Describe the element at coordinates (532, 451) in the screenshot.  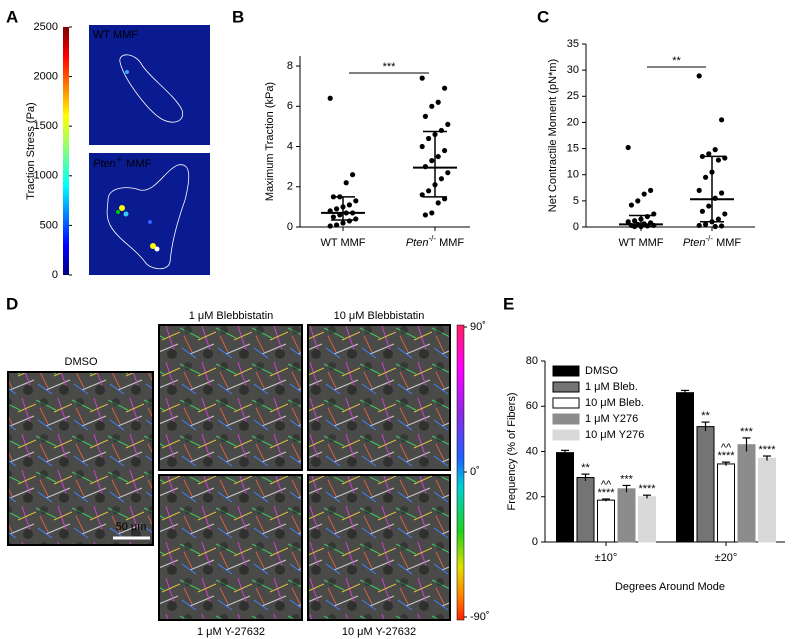
I see `y-tick-label: 40` at that location.